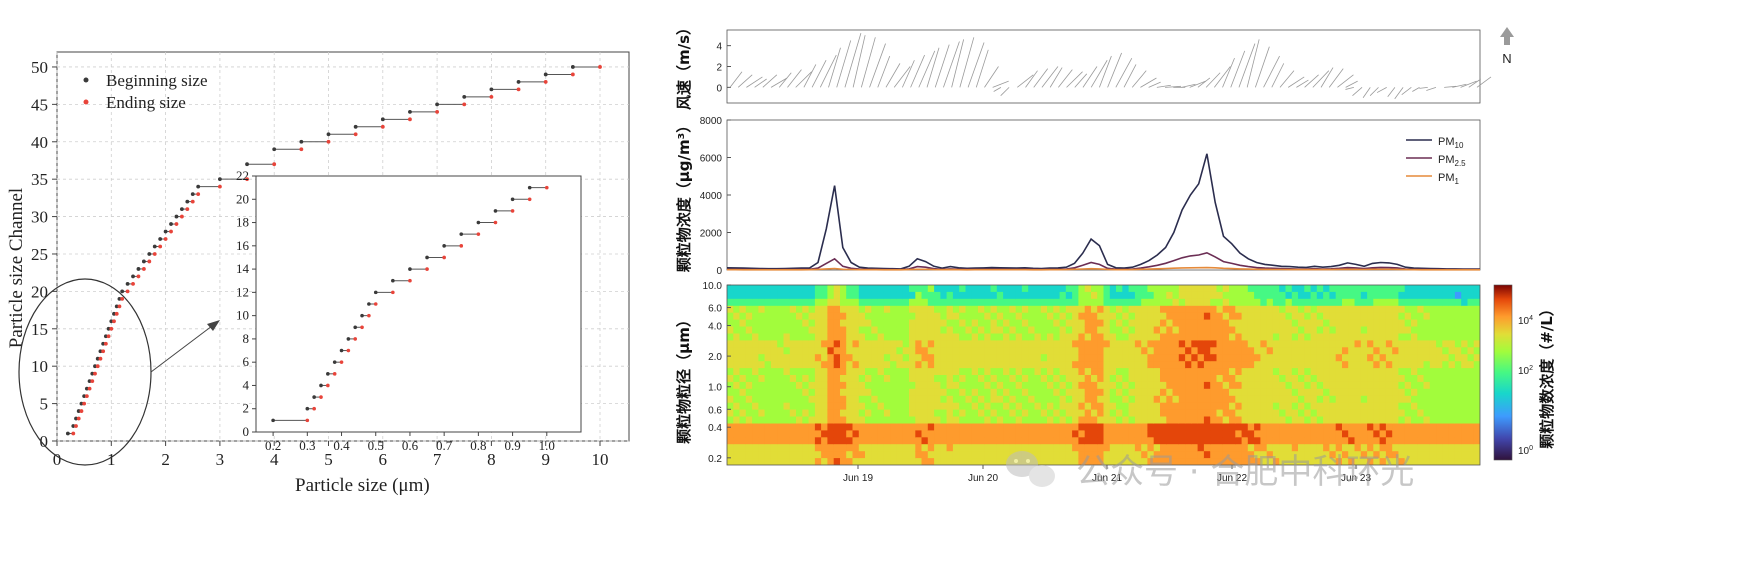 Image resolution: width=1740 pixels, height=588 pixels. What do you see at coordinates (715, 388) in the screenshot?
I see `heatmap-y-tick-label: 1.0` at bounding box center [715, 388].